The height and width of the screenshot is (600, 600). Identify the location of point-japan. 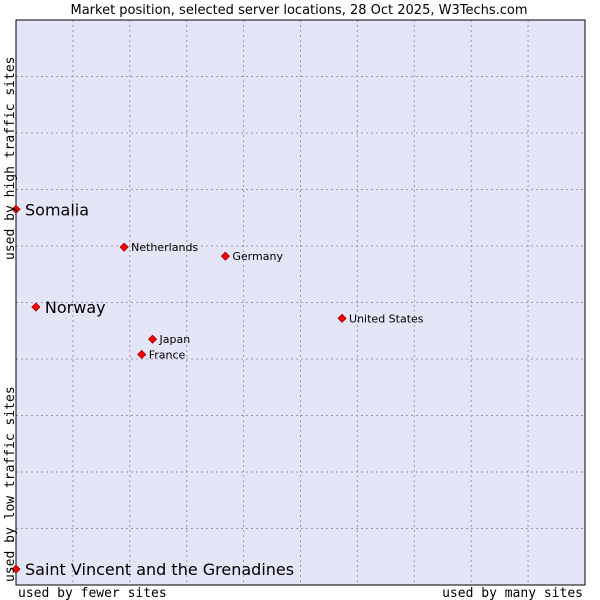
(152, 339).